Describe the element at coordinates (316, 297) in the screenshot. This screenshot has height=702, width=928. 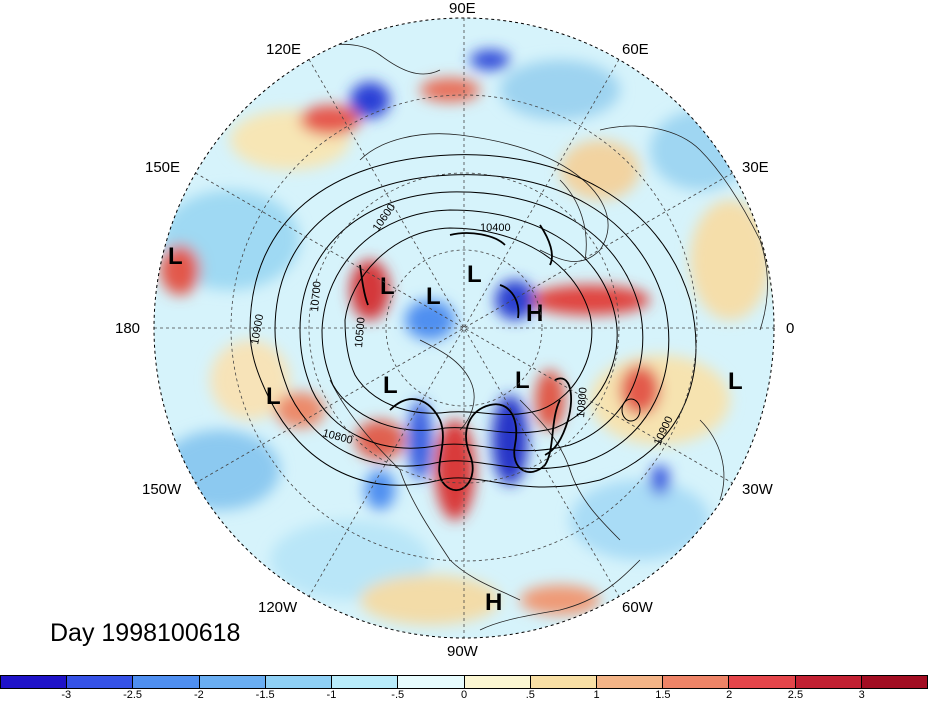
I see `contour-label-10700: 10700` at that location.